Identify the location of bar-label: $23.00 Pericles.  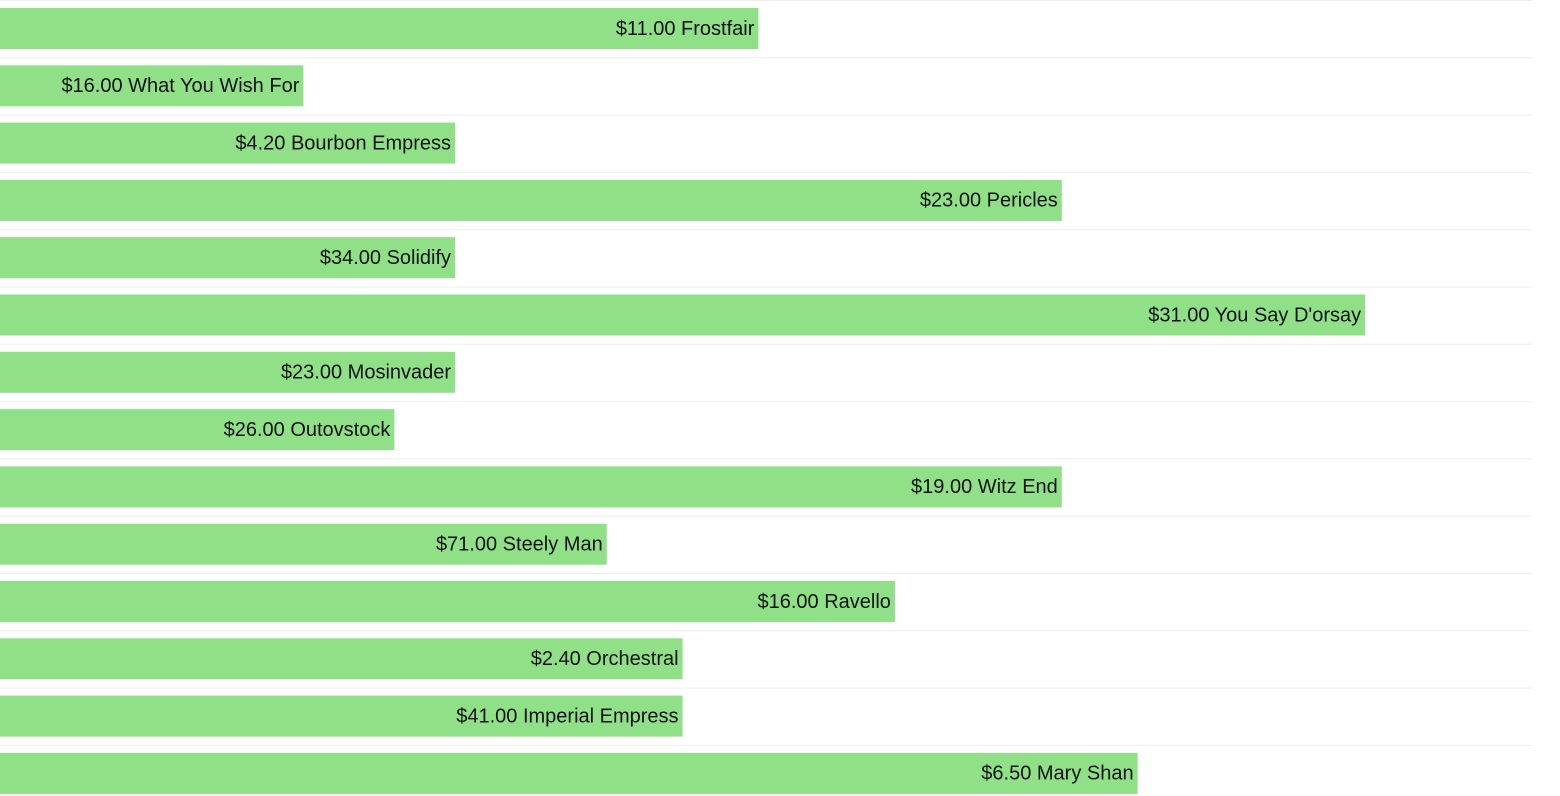
(989, 201).